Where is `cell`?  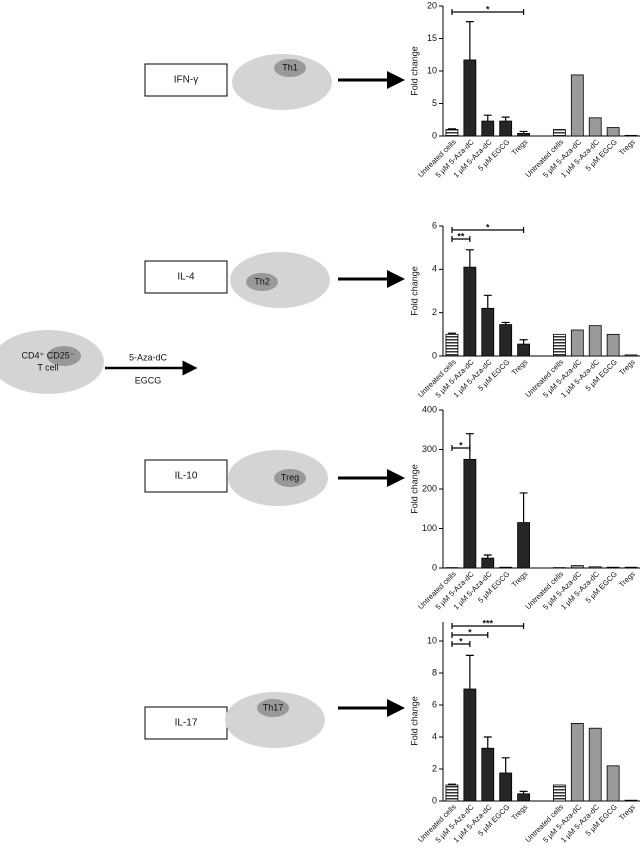 cell is located at coordinates (275, 720).